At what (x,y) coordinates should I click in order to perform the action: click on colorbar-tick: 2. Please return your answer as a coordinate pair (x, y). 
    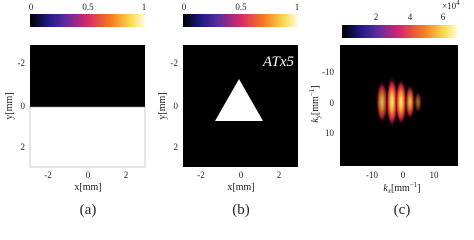
    Looking at the image, I should click on (376, 17).